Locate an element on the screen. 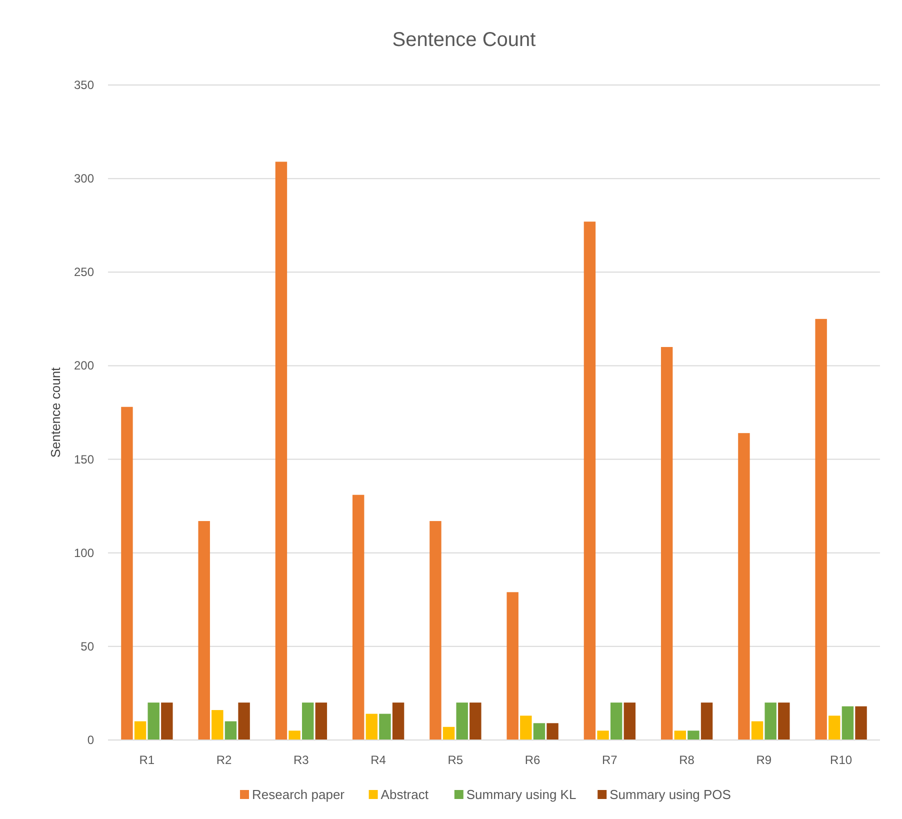 This screenshot has height=819, width=902. x-tick-label: R5 is located at coordinates (456, 760).